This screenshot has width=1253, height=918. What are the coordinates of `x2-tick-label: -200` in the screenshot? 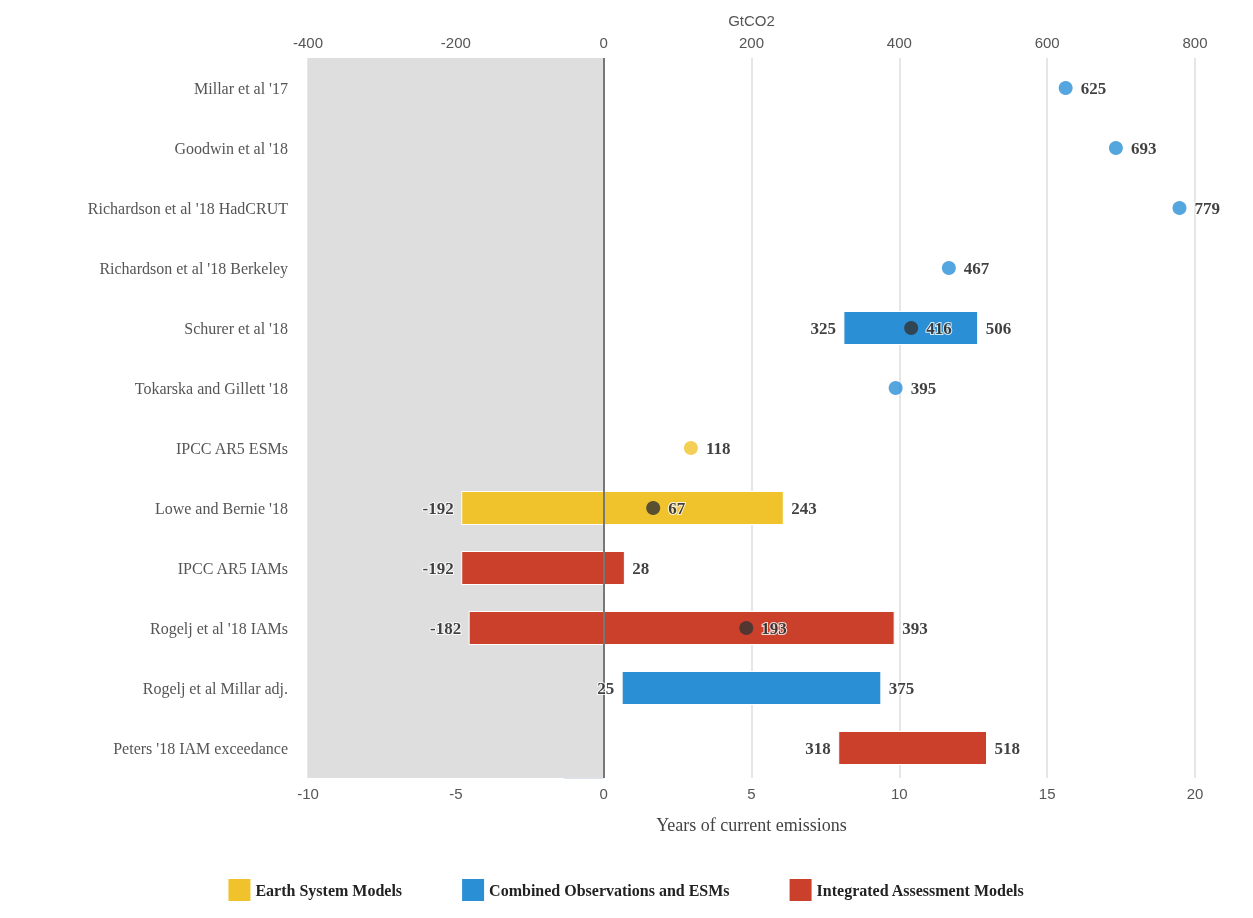 It's located at (455, 42).